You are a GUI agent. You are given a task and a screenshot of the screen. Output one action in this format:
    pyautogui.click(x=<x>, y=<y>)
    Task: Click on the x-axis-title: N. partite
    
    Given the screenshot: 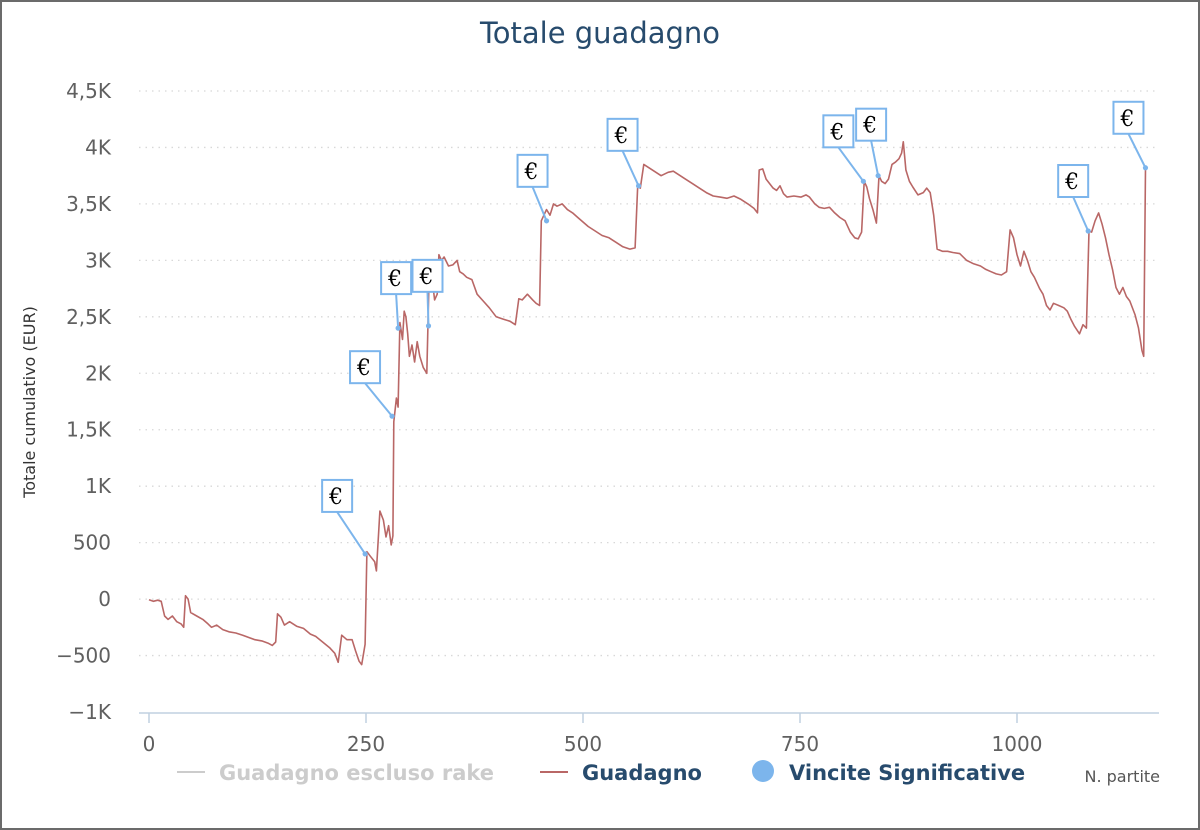 What is the action you would take?
    pyautogui.click(x=1122, y=776)
    